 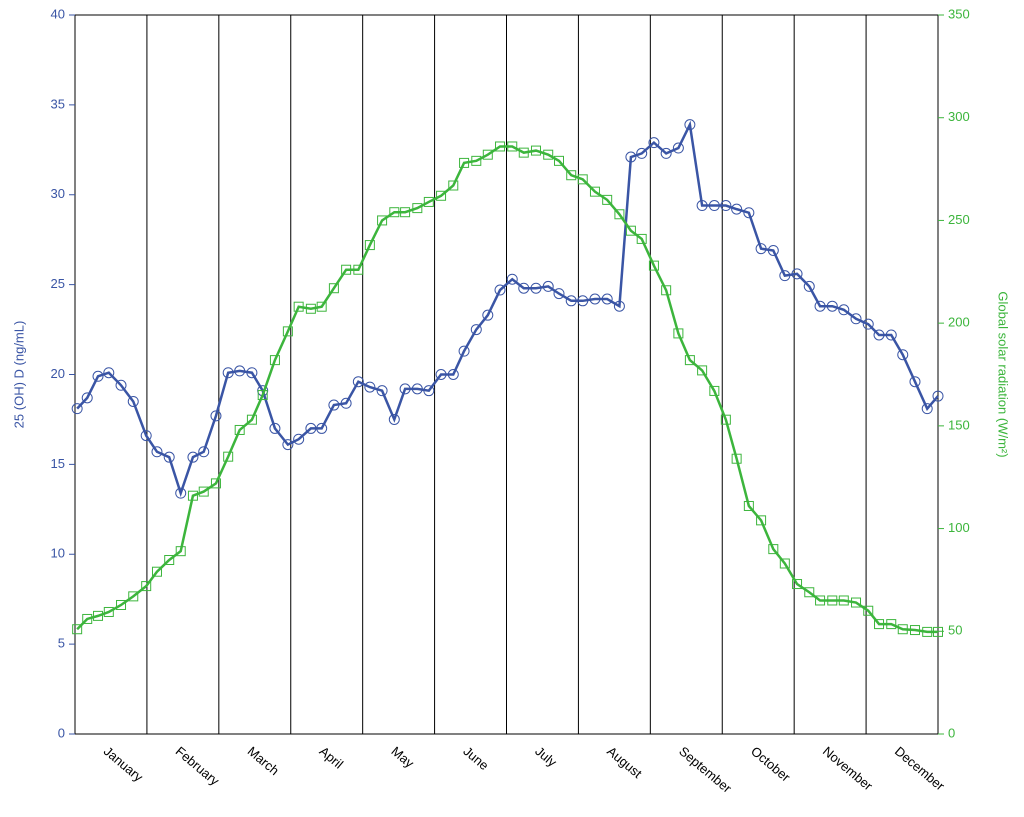 What do you see at coordinates (848, 768) in the screenshot?
I see `x-tick-label: November` at bounding box center [848, 768].